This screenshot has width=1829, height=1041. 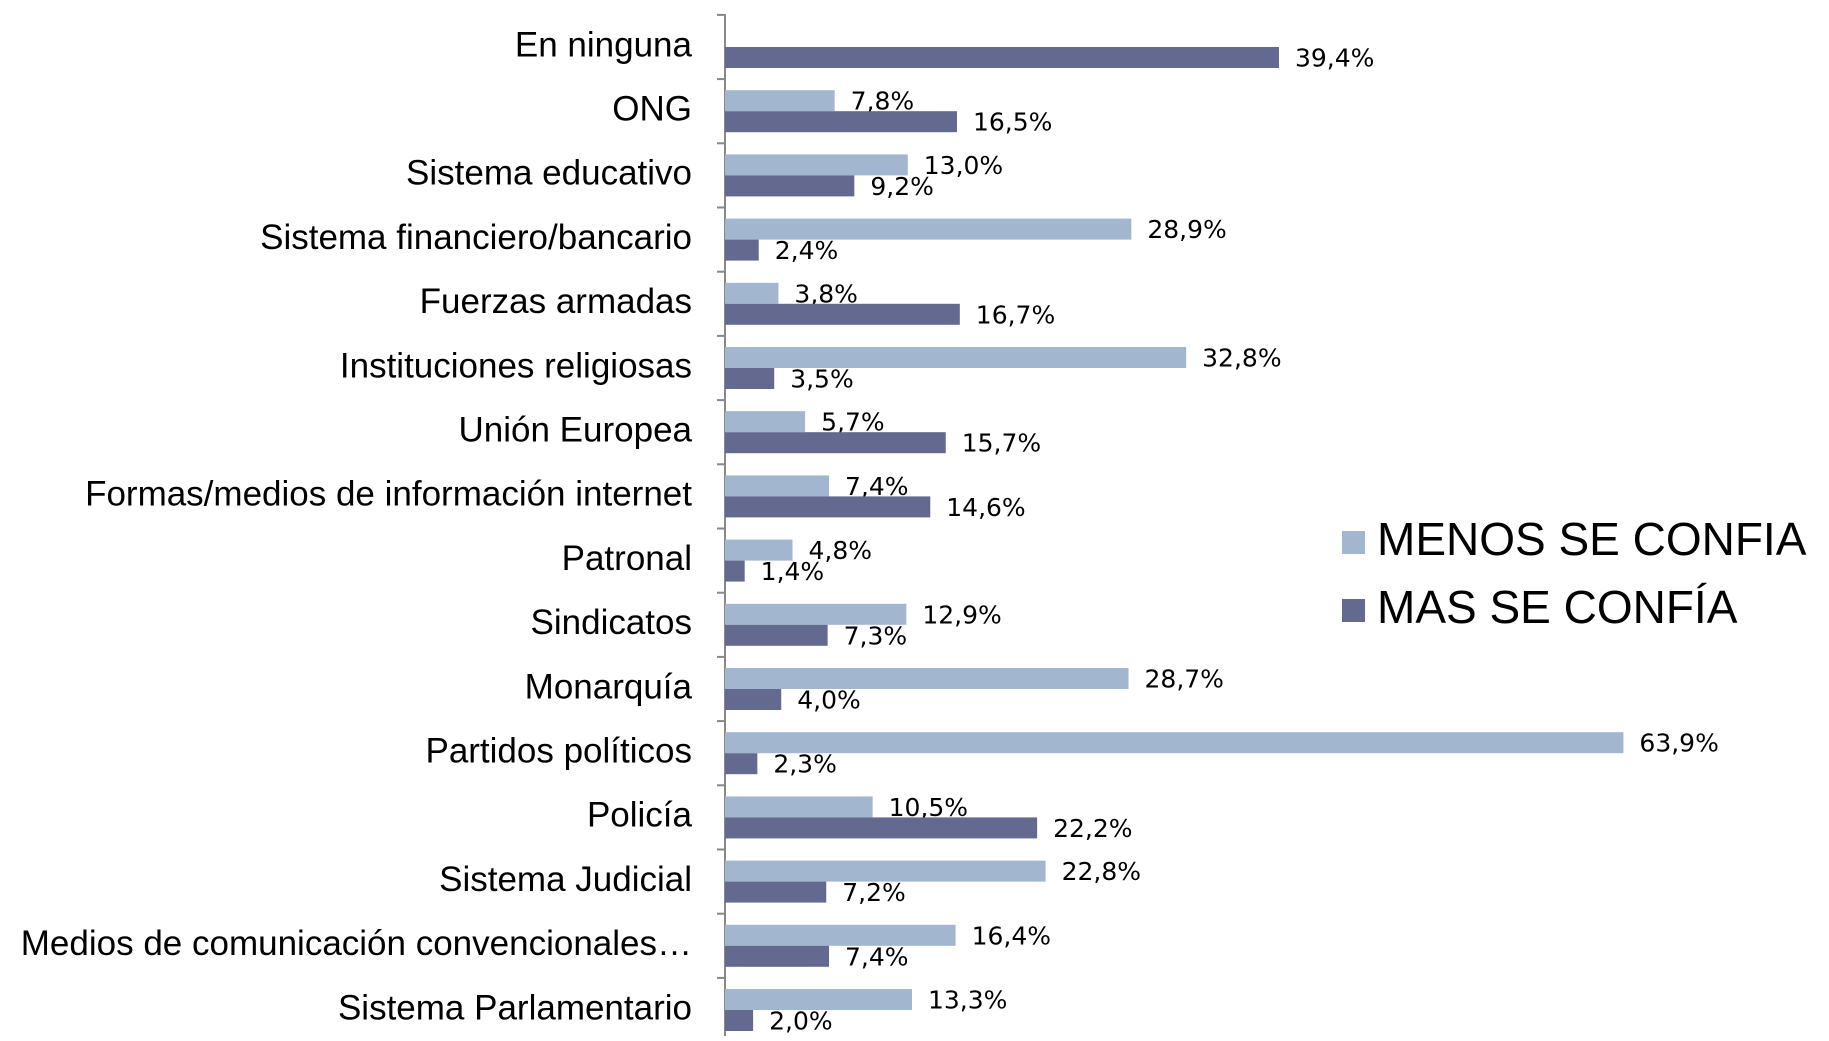 I want to click on value-label: 32,8%, so click(x=1241, y=358).